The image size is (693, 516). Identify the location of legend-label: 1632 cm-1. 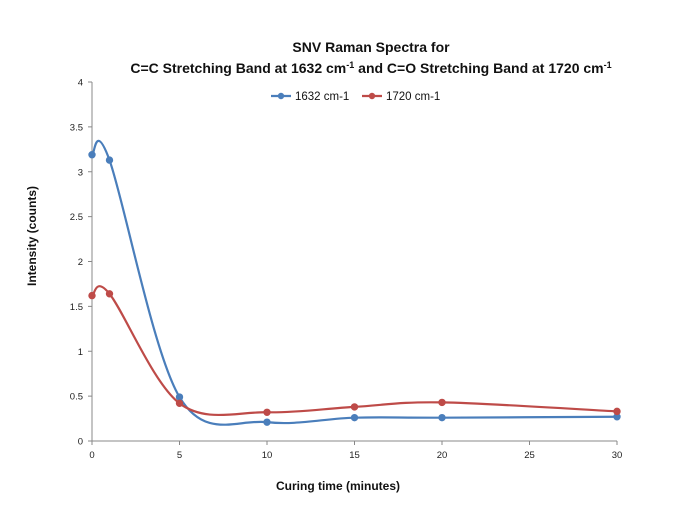
(322, 97).